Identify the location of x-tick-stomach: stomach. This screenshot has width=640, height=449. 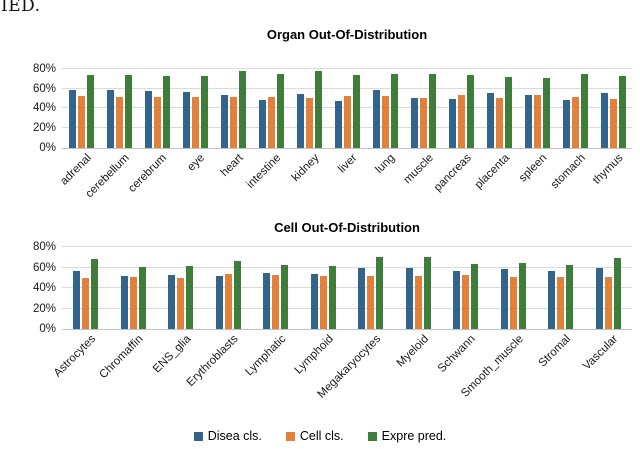
(568, 172).